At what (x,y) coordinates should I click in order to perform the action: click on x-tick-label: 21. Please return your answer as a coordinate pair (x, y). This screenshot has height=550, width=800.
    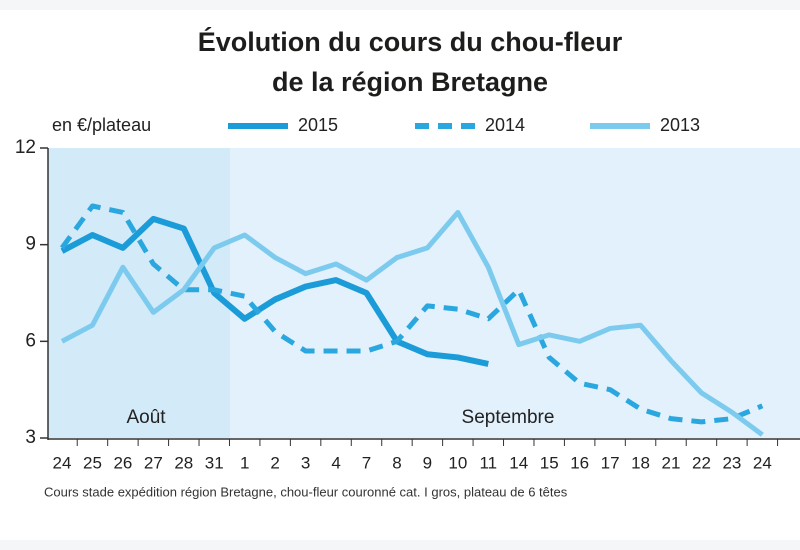
    Looking at the image, I should click on (671, 462).